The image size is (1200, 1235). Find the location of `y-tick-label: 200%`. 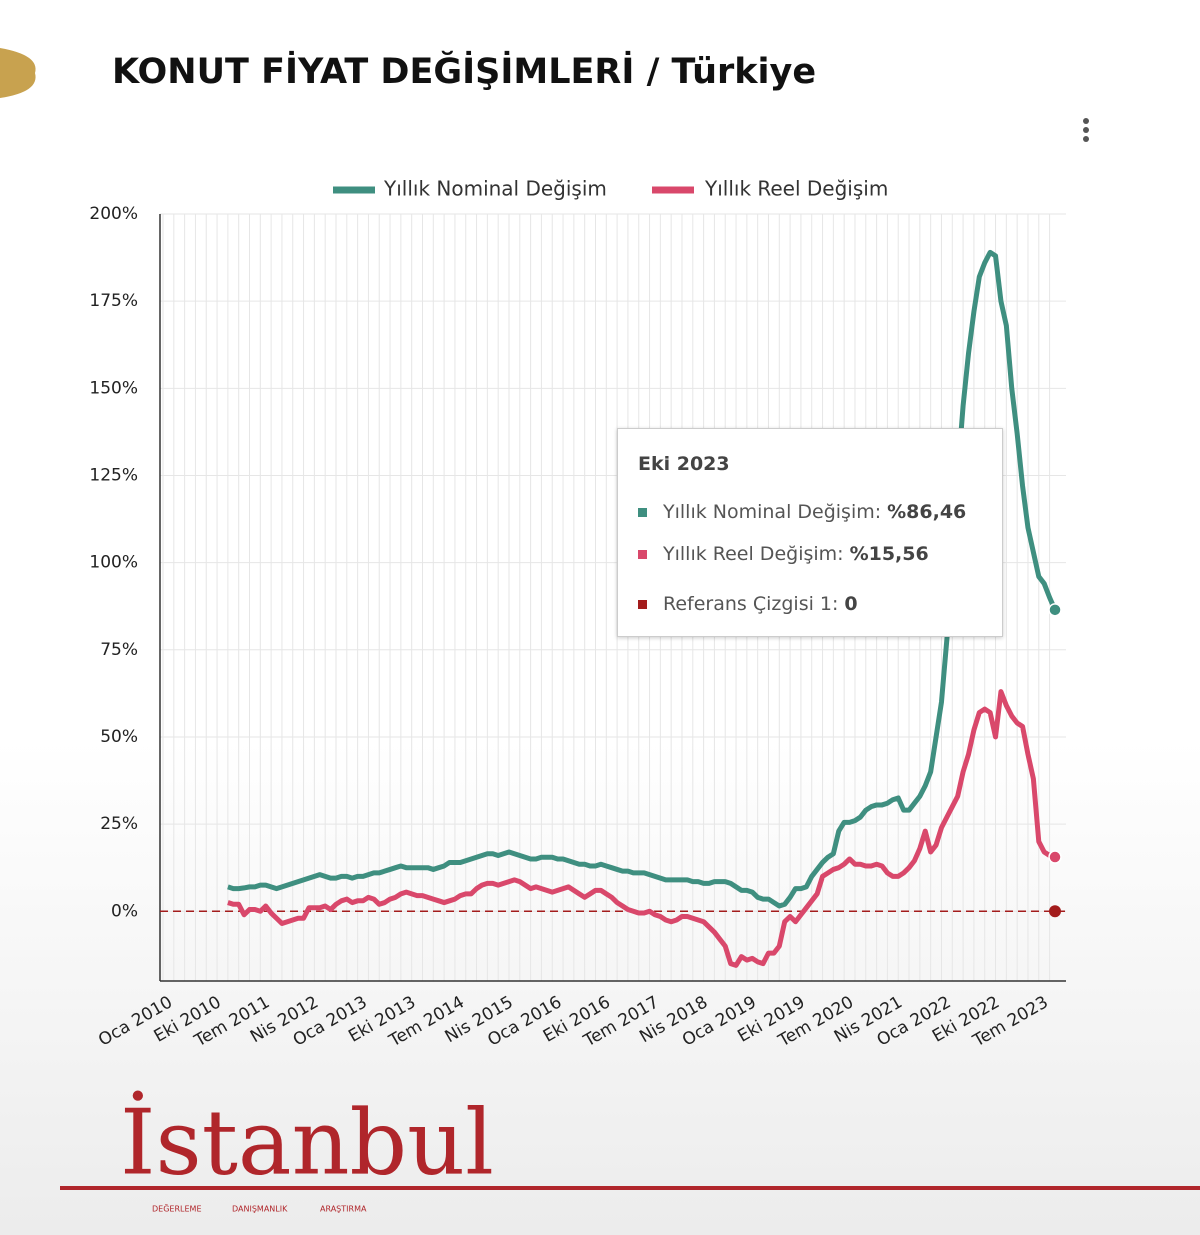

y-tick-label: 200% is located at coordinates (113, 214).